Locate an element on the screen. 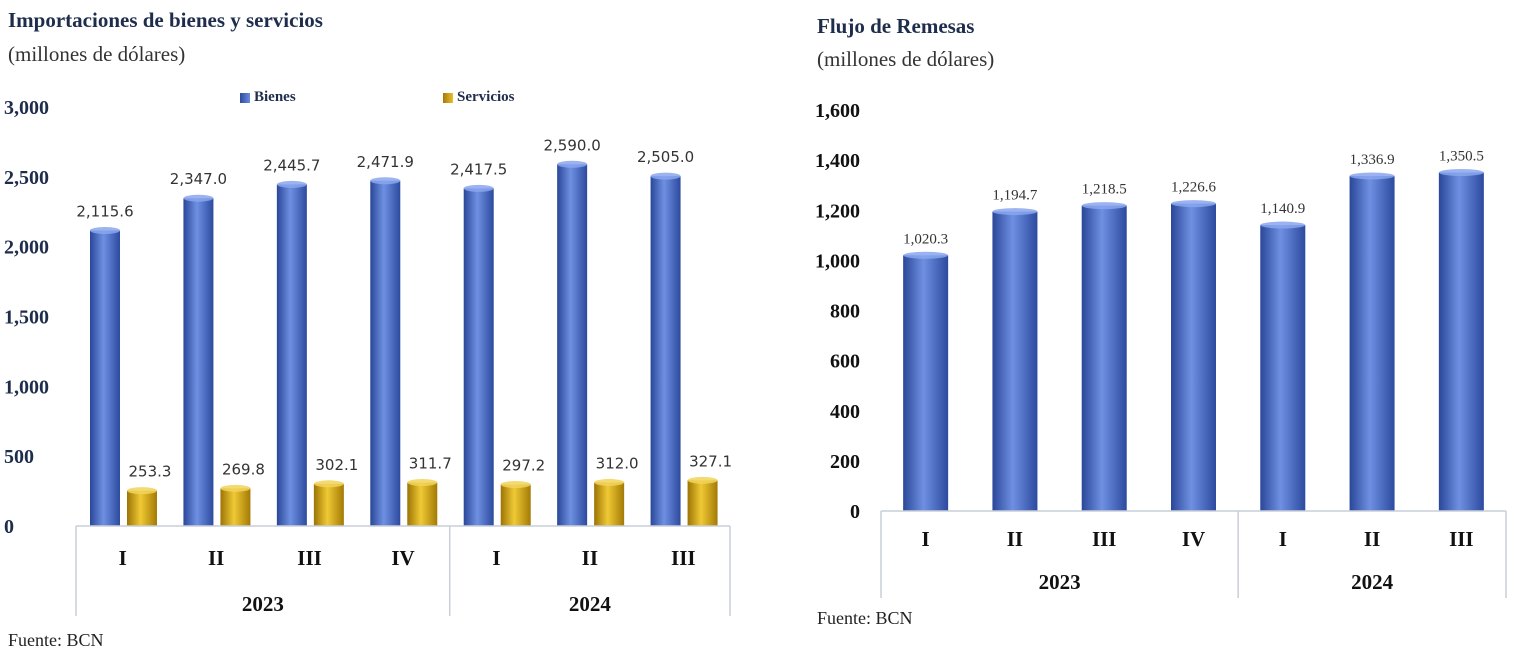  data-label: 1,226.6 is located at coordinates (1194, 188).